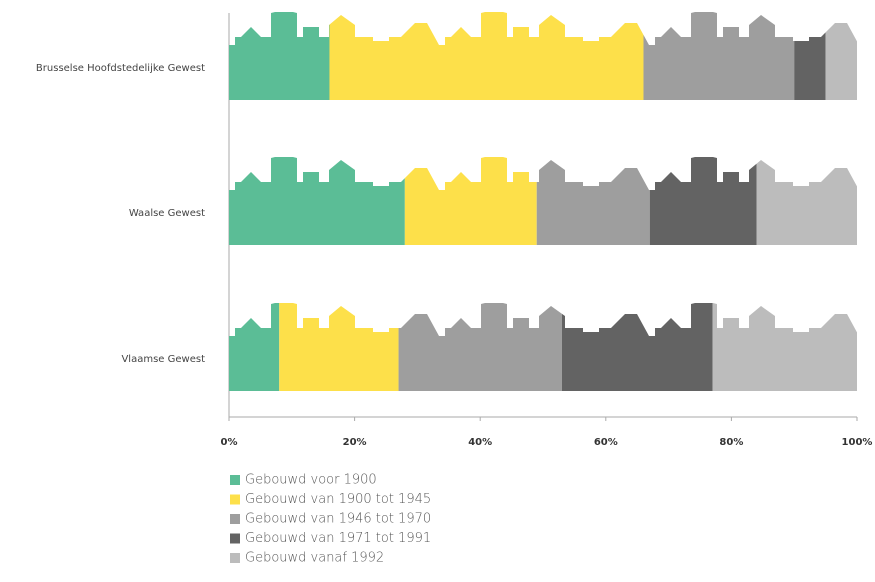  What do you see at coordinates (229, 442) in the screenshot?
I see `x-tick-label: 0%` at bounding box center [229, 442].